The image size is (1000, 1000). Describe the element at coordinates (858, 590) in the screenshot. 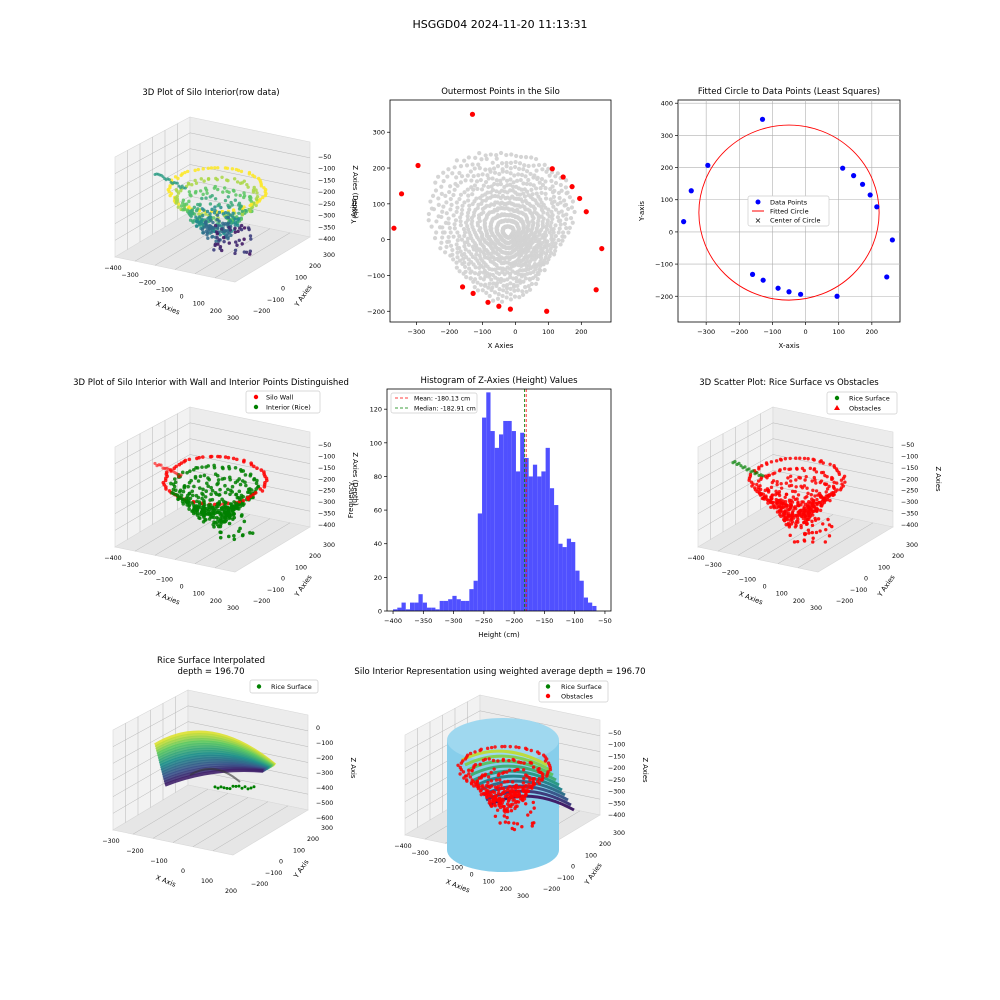

I see `obstacle3d-ytick-label: −100` at that location.